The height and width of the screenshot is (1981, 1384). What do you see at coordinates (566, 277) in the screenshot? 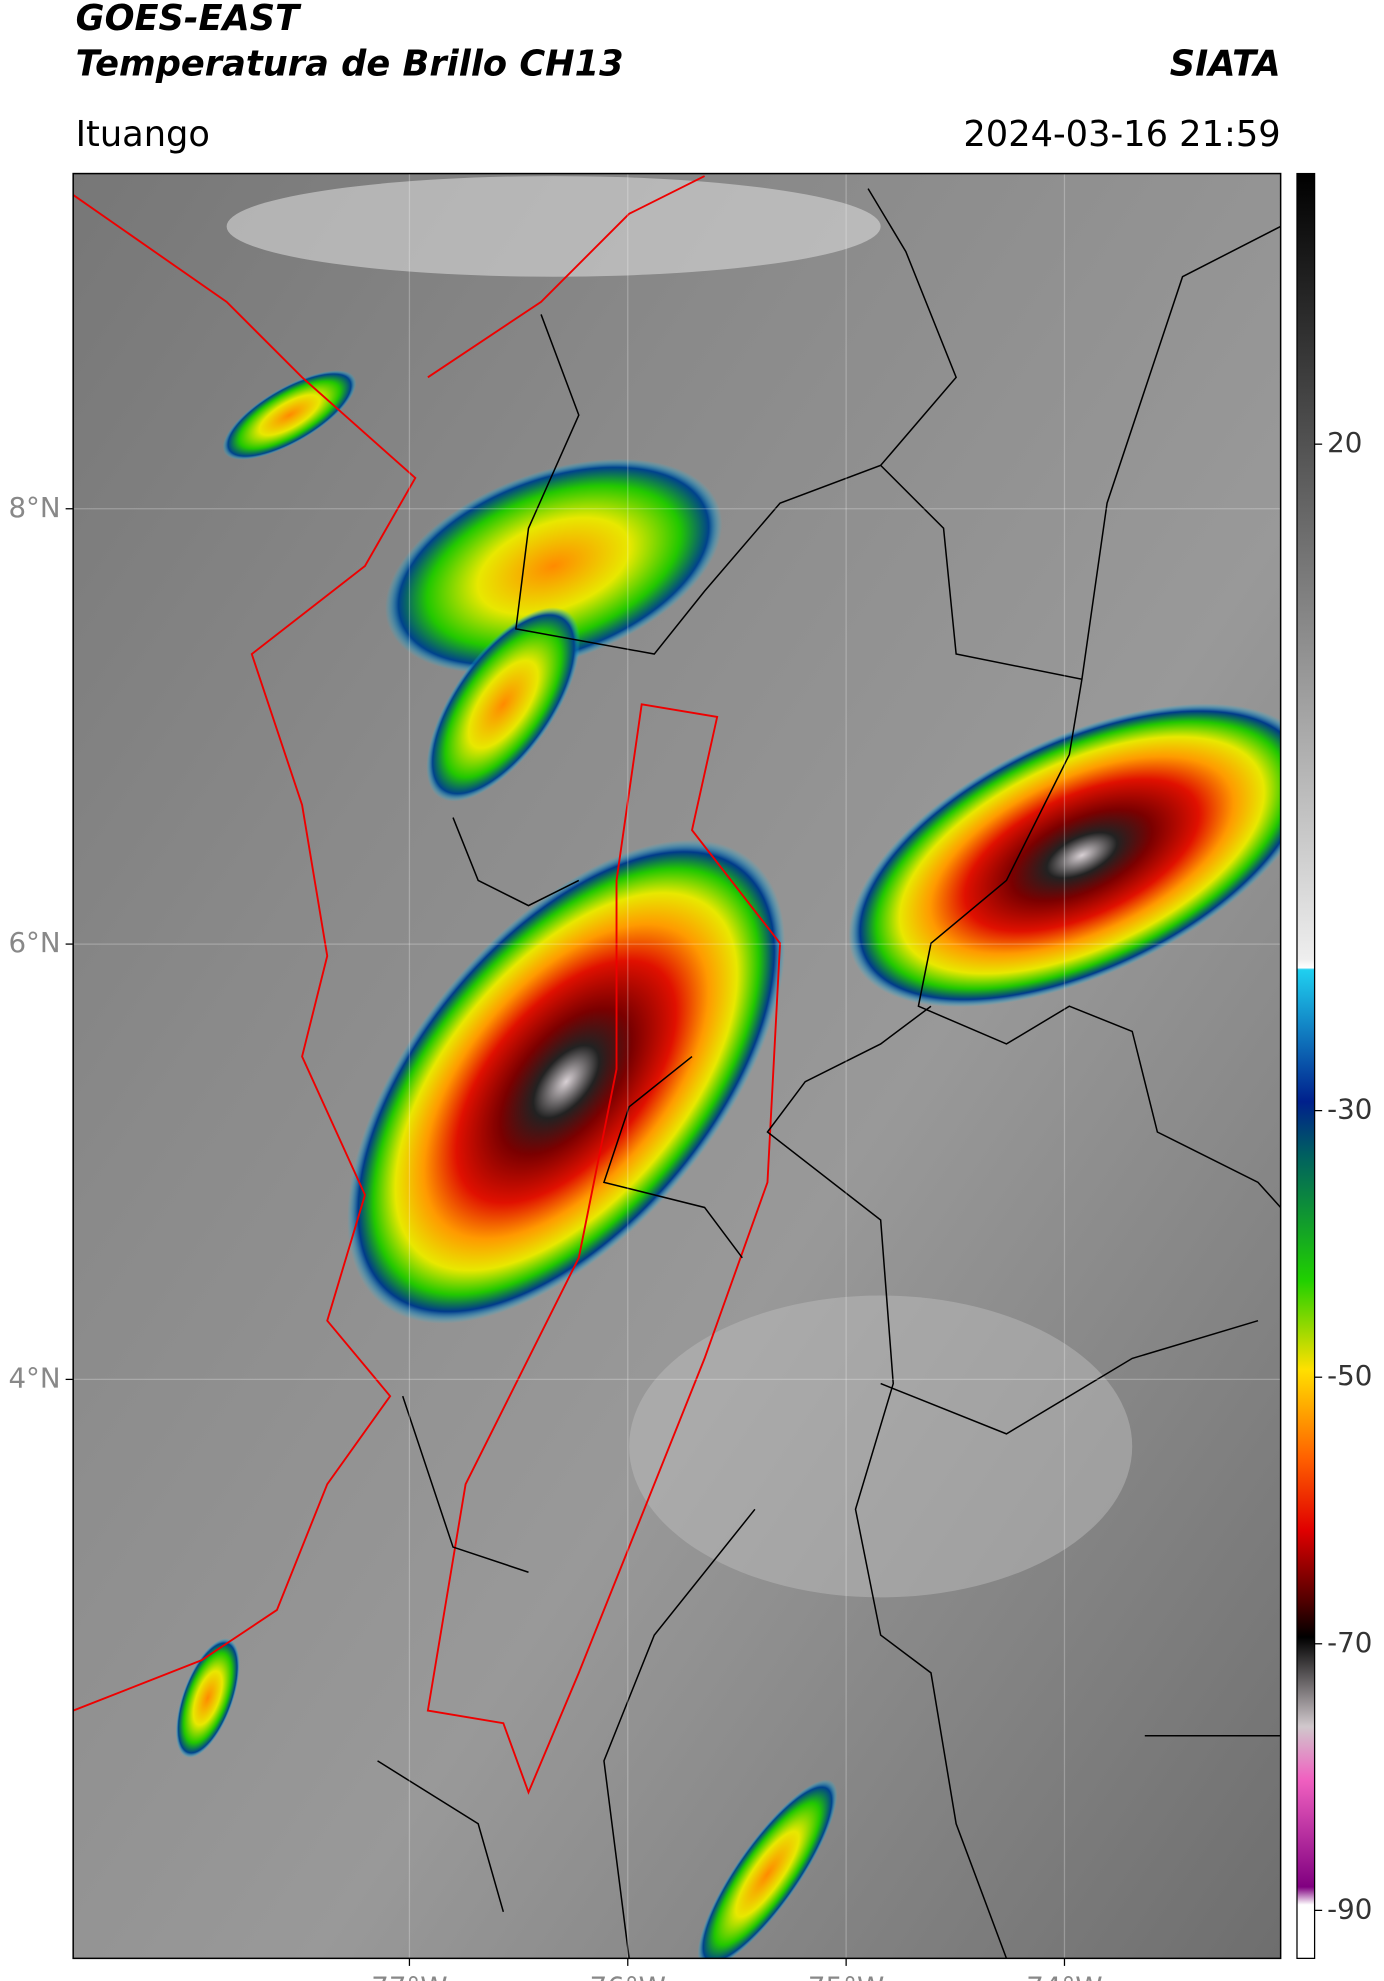
I see `border` at bounding box center [566, 277].